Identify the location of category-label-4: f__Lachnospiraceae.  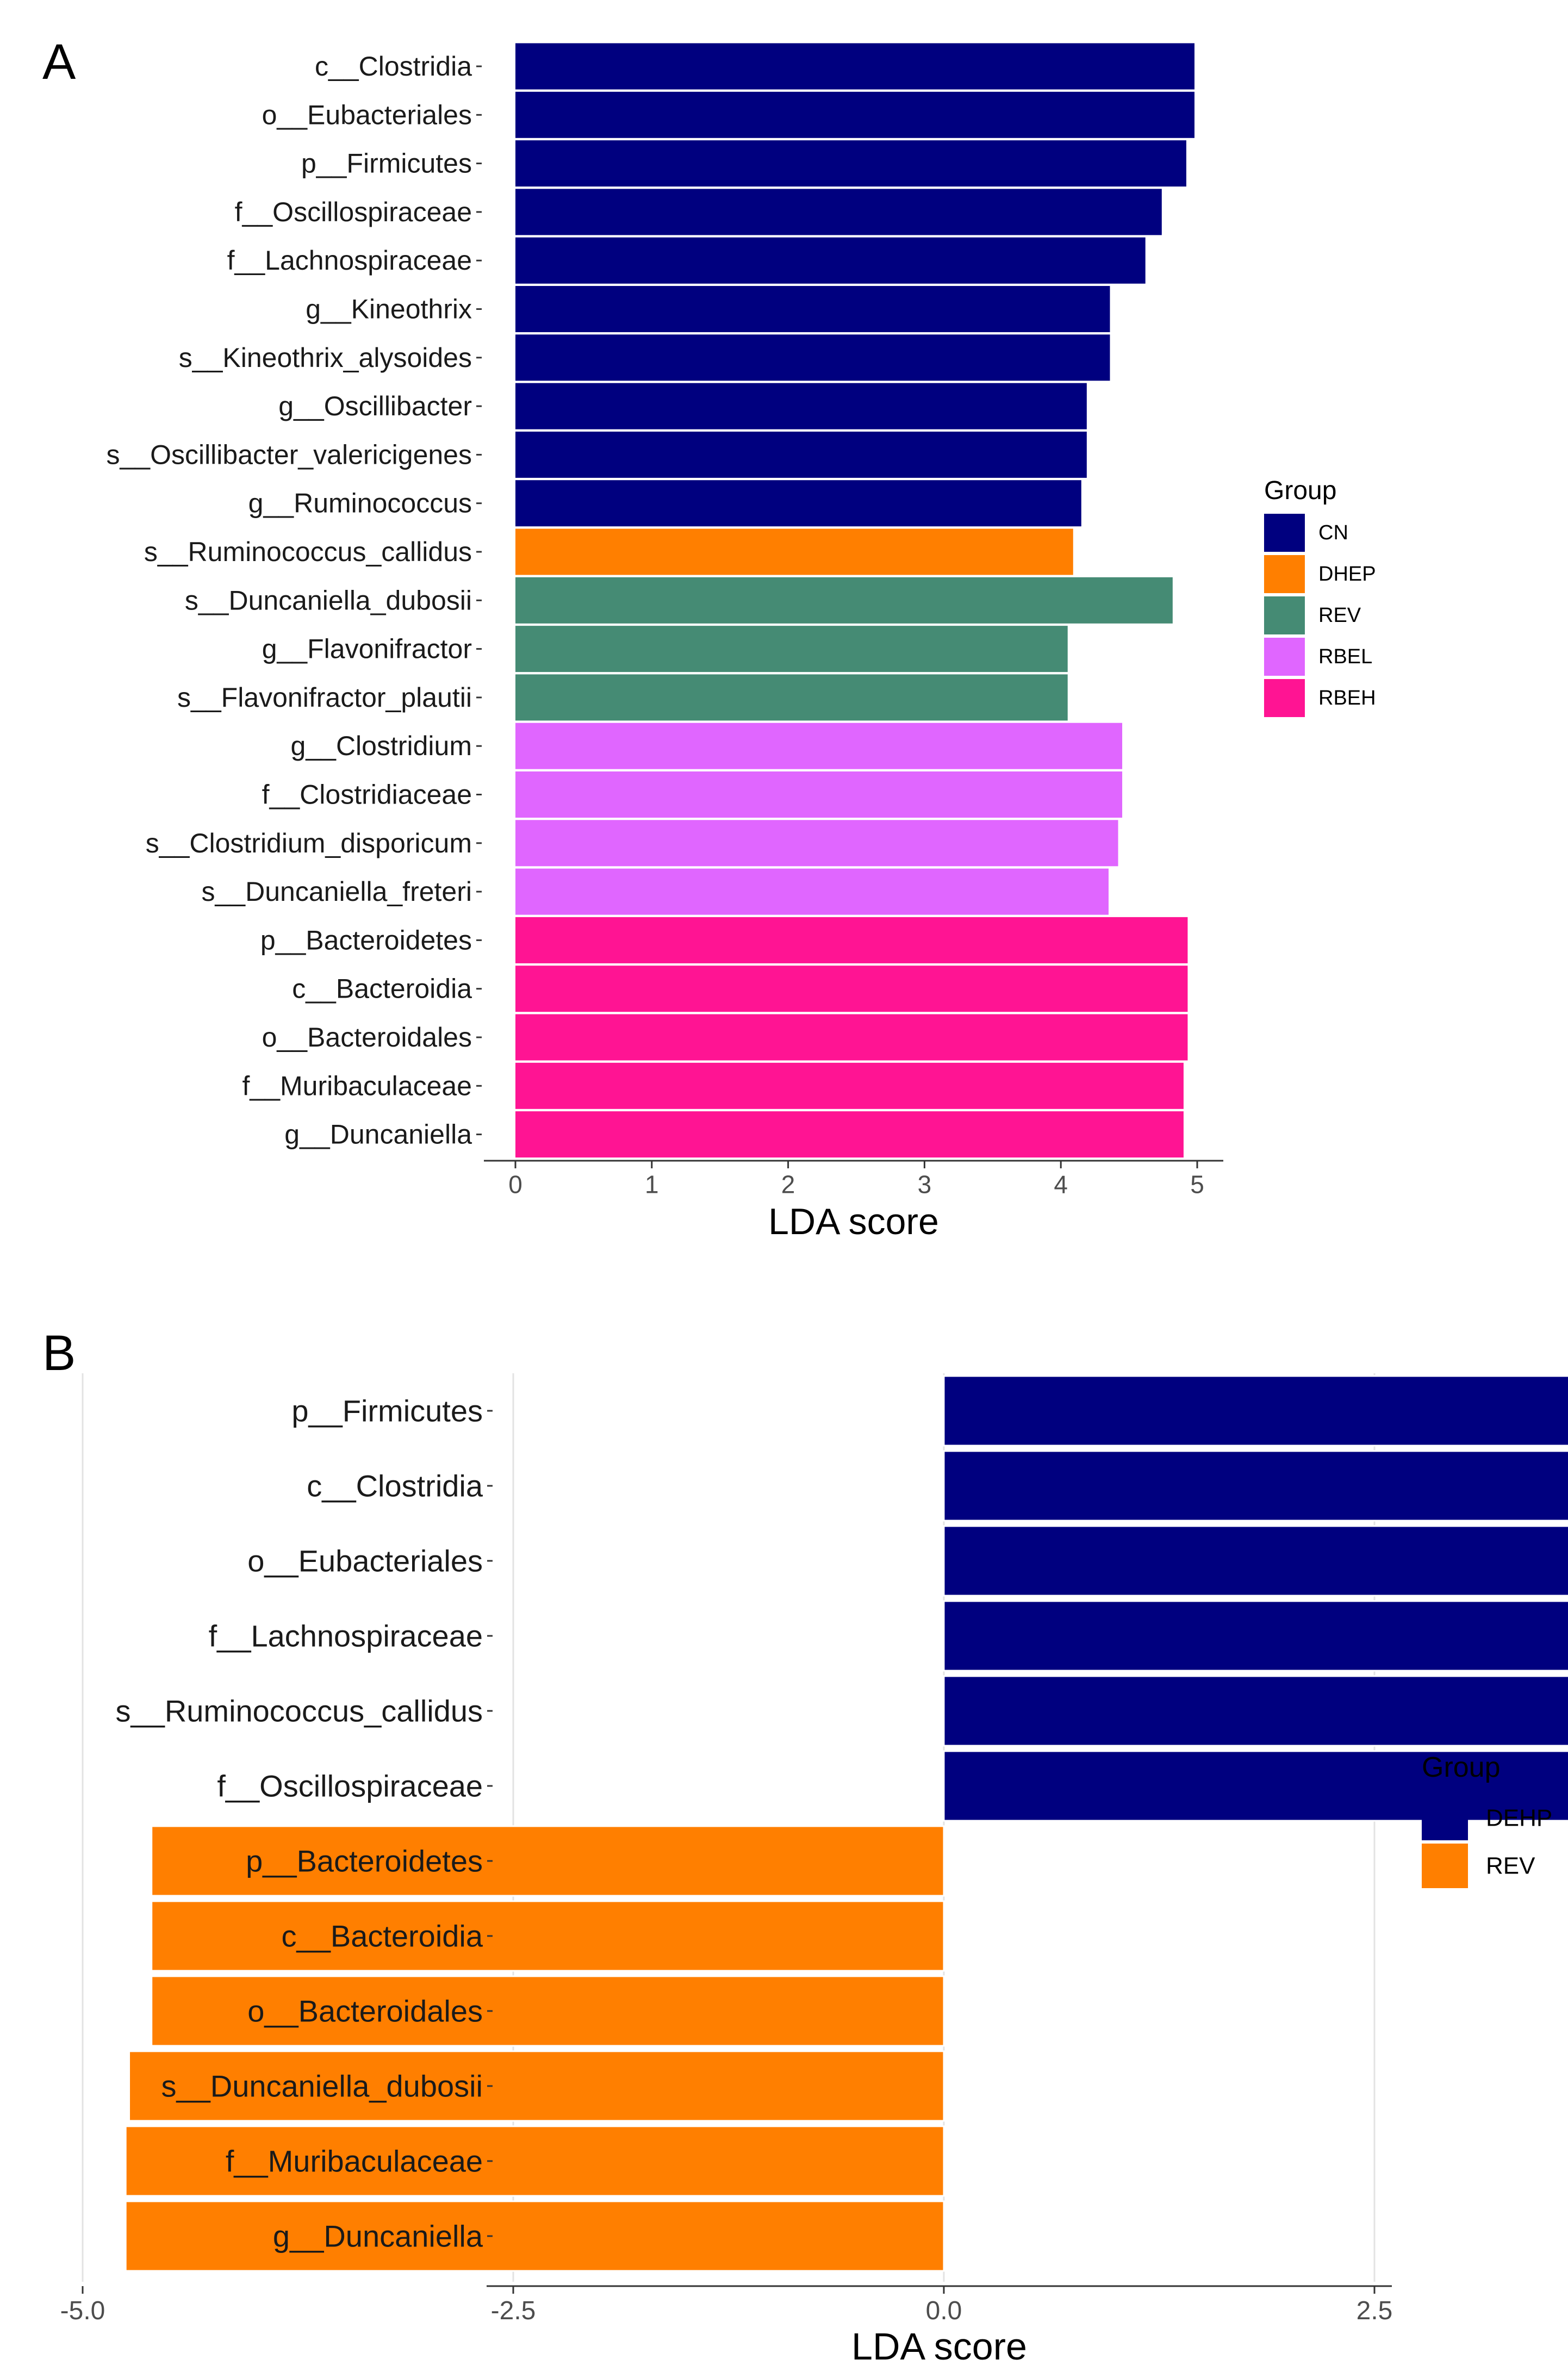
(346, 1636).